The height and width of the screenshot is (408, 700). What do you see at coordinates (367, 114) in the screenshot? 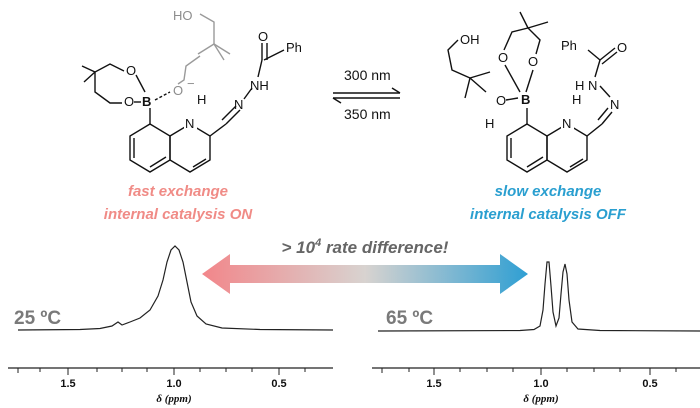
I see `reverse-wavelength: 350 nm` at bounding box center [367, 114].